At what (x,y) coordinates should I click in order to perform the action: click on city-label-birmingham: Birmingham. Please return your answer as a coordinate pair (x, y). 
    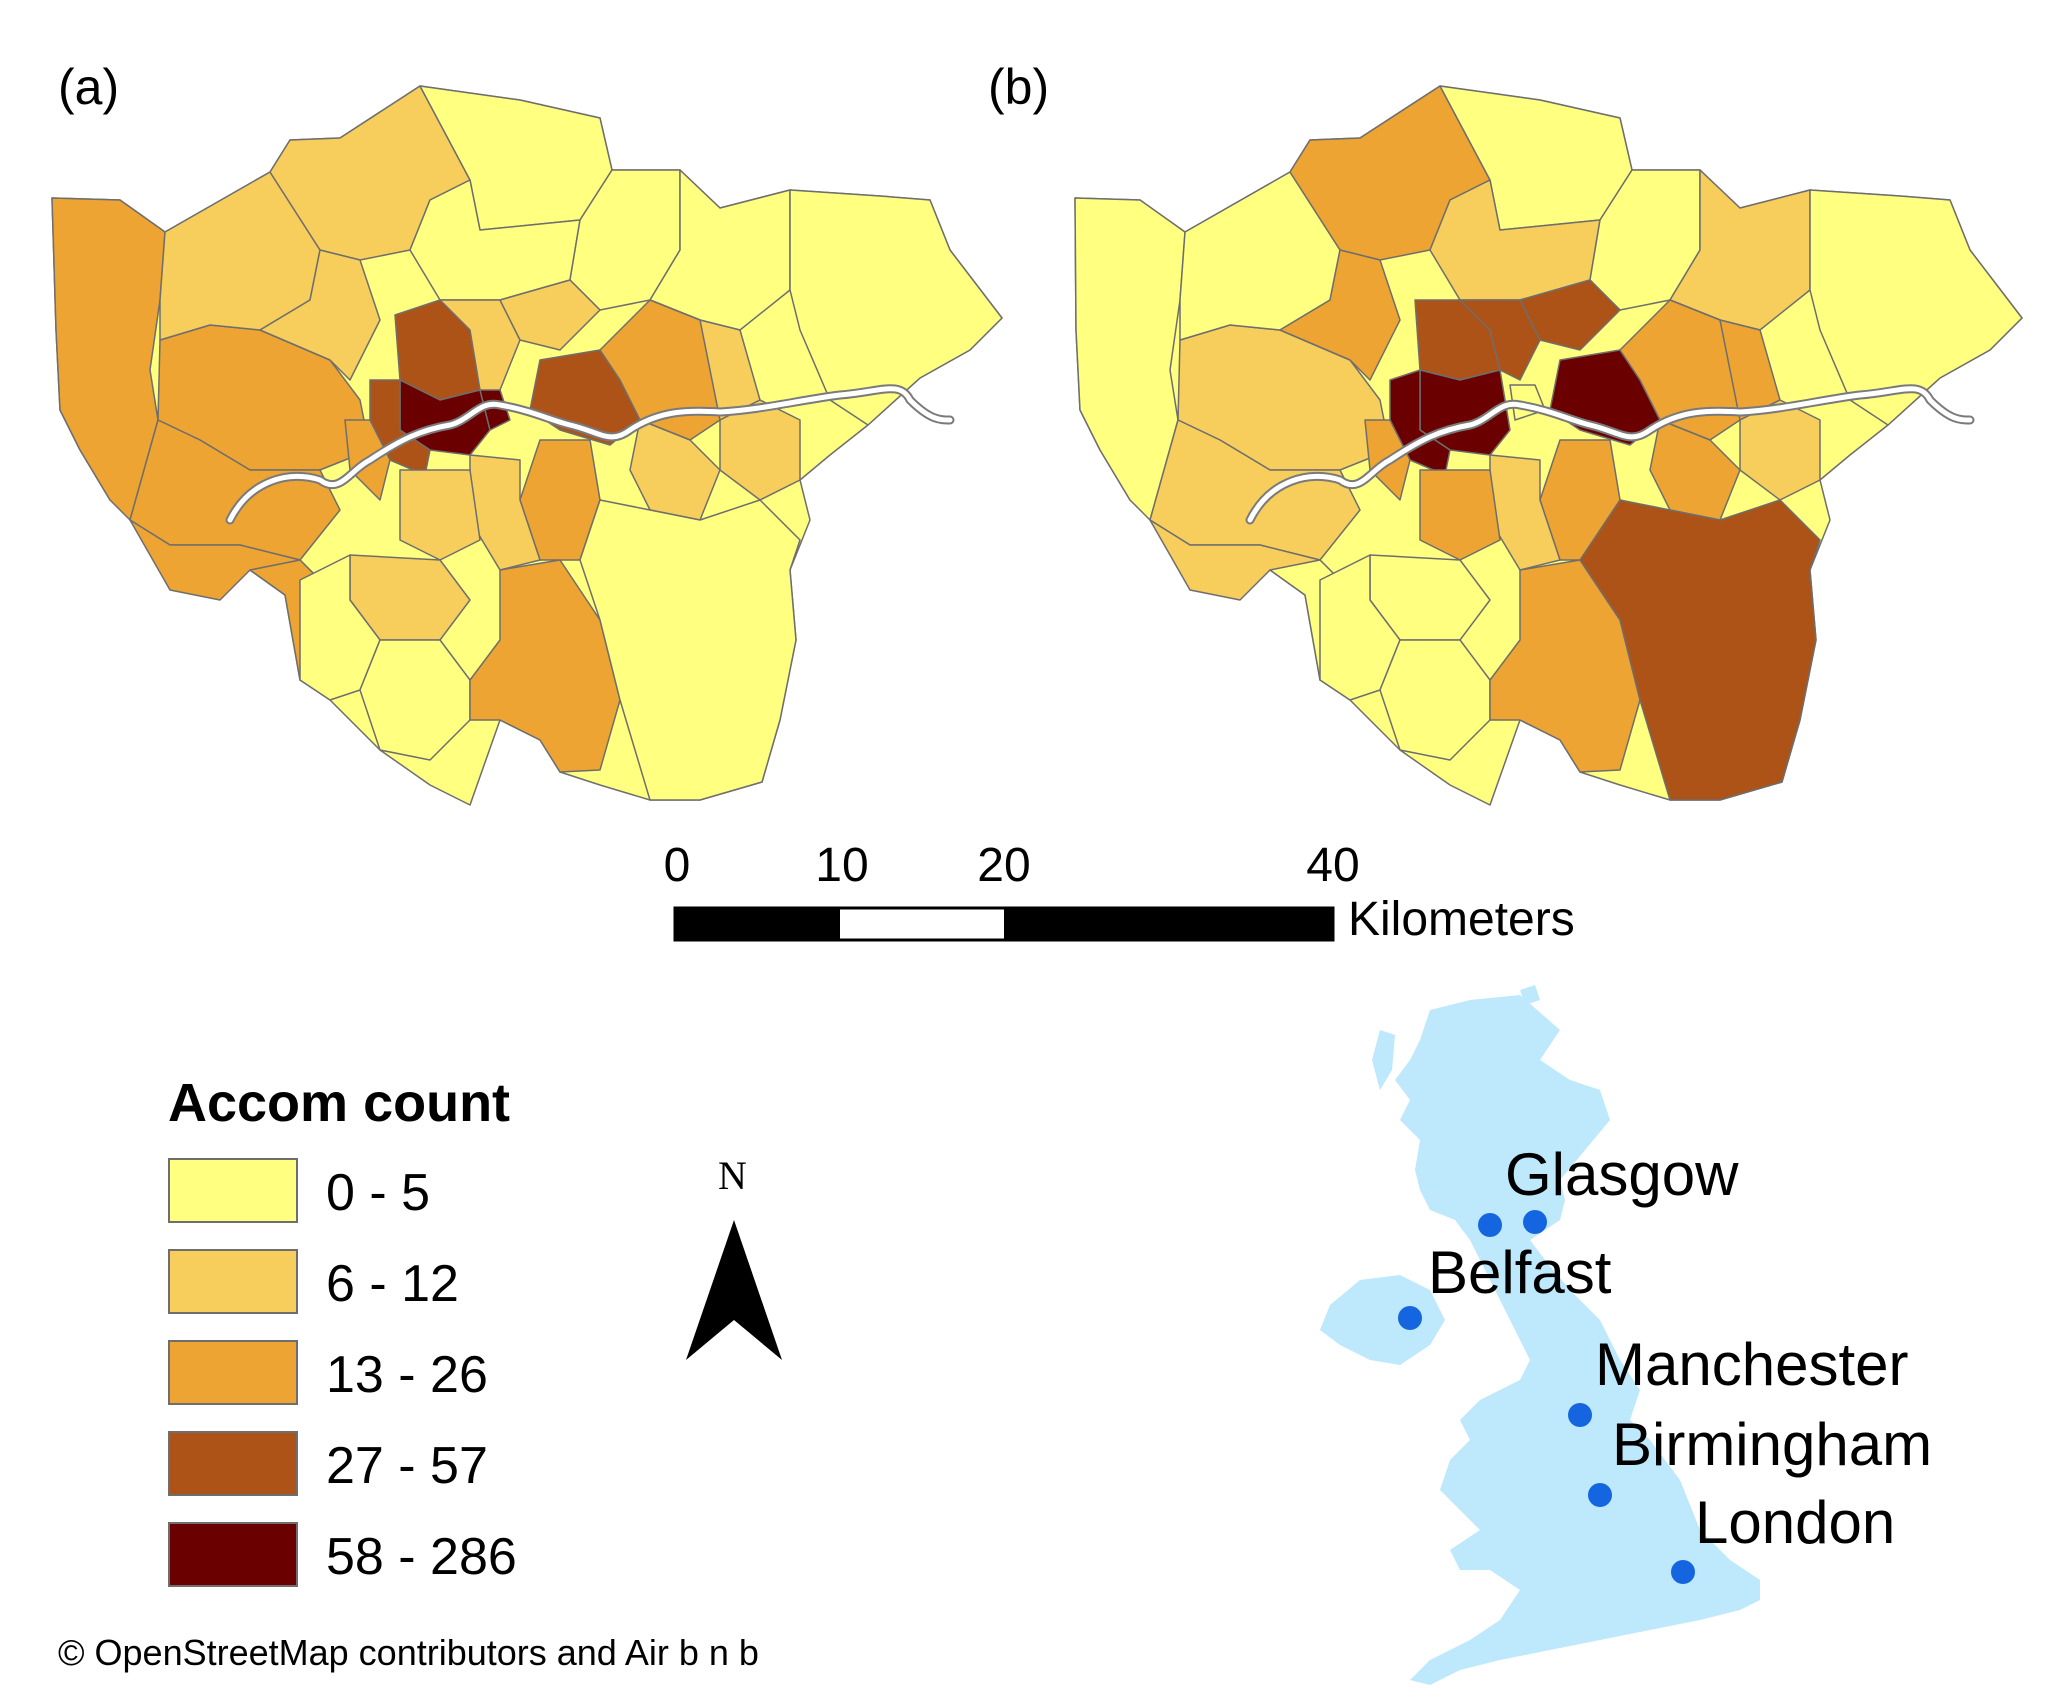
    Looking at the image, I should click on (1772, 1444).